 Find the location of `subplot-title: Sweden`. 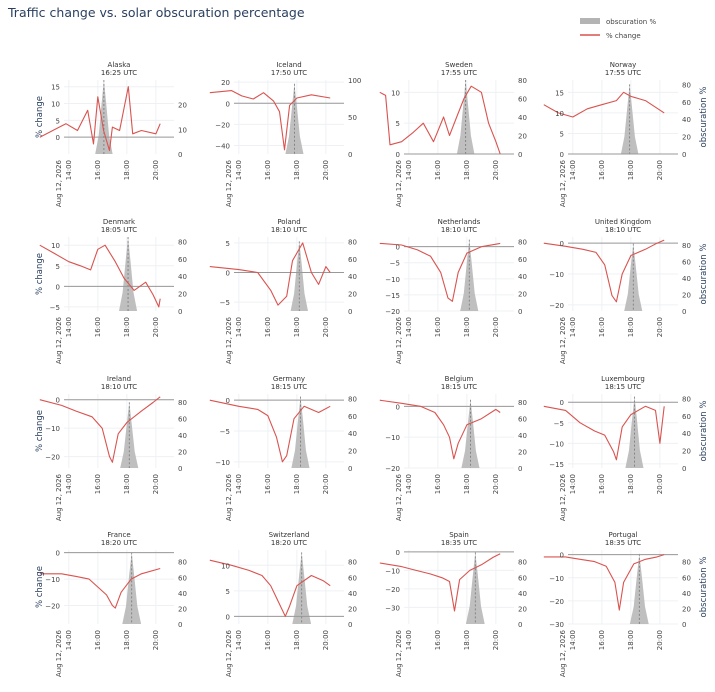

subplot-title: Sweden is located at coordinates (459, 65).